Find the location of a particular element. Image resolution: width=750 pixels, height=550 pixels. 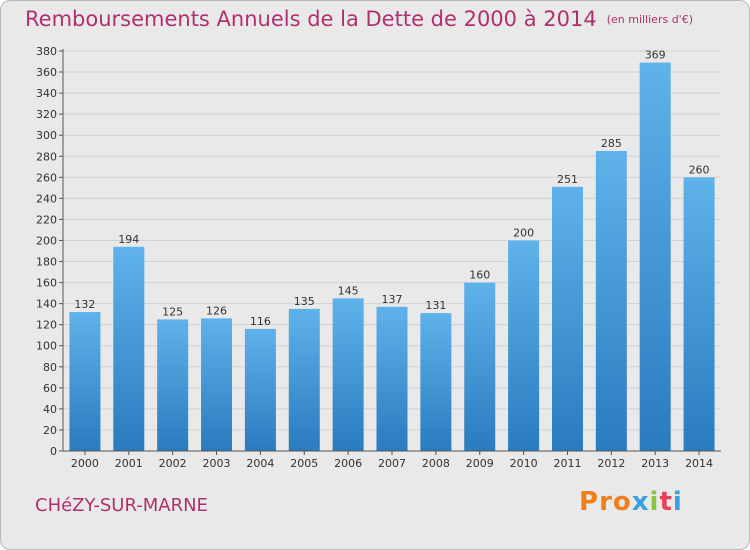

x-tick-label: 2012 is located at coordinates (611, 463).